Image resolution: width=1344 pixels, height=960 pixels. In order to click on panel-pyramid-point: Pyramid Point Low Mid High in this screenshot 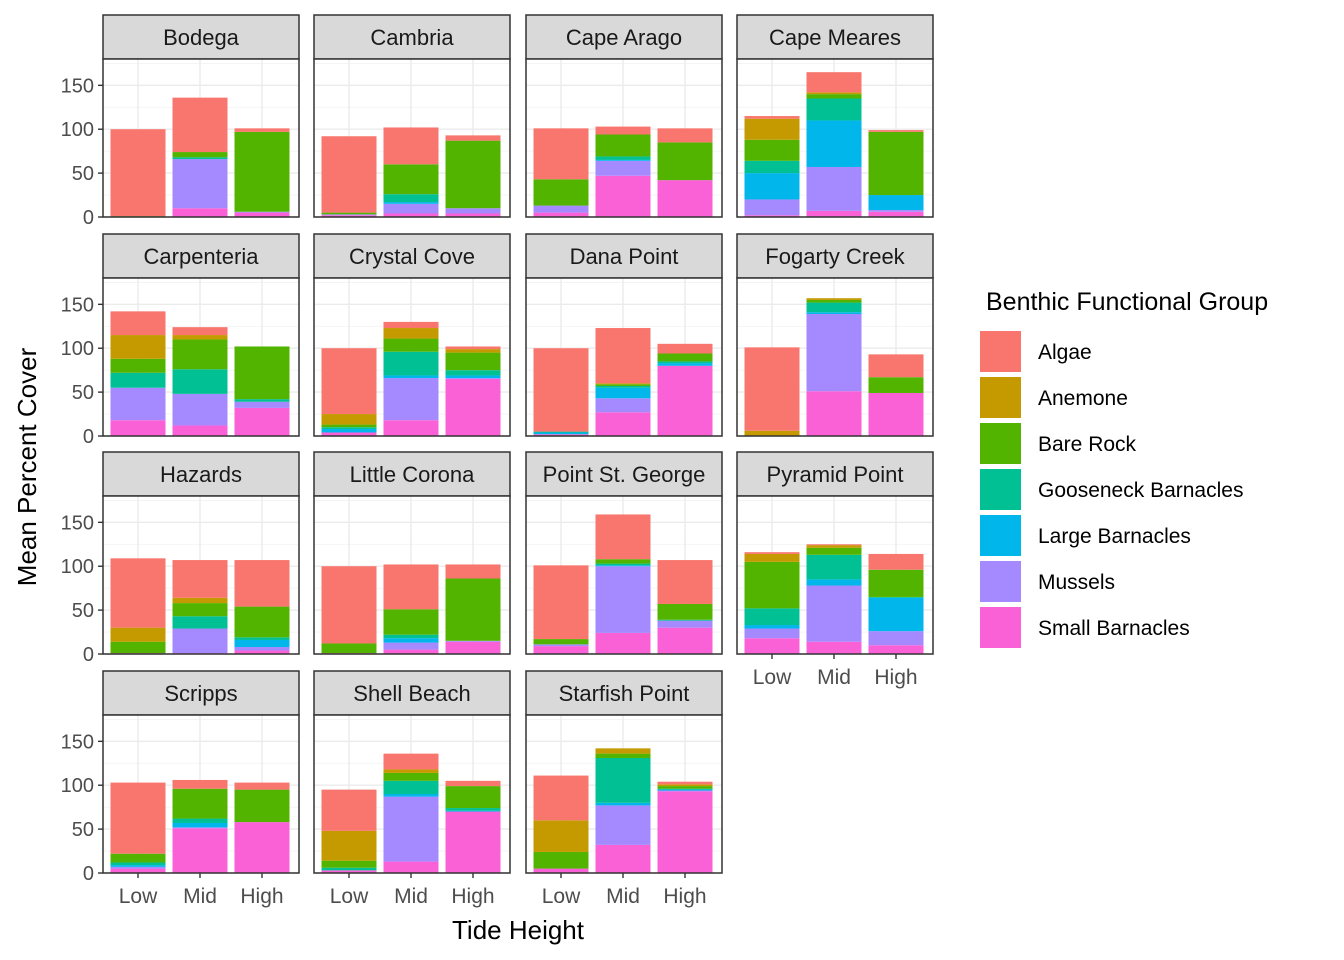, I will do `click(835, 570)`.